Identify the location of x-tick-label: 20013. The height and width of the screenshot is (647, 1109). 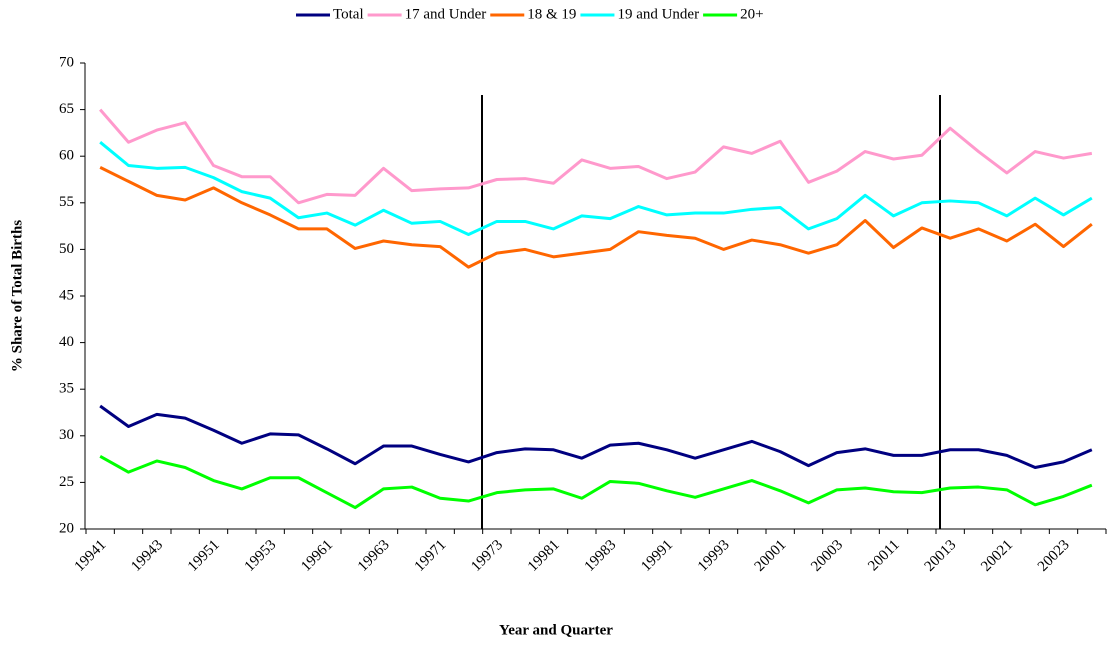
(941, 556).